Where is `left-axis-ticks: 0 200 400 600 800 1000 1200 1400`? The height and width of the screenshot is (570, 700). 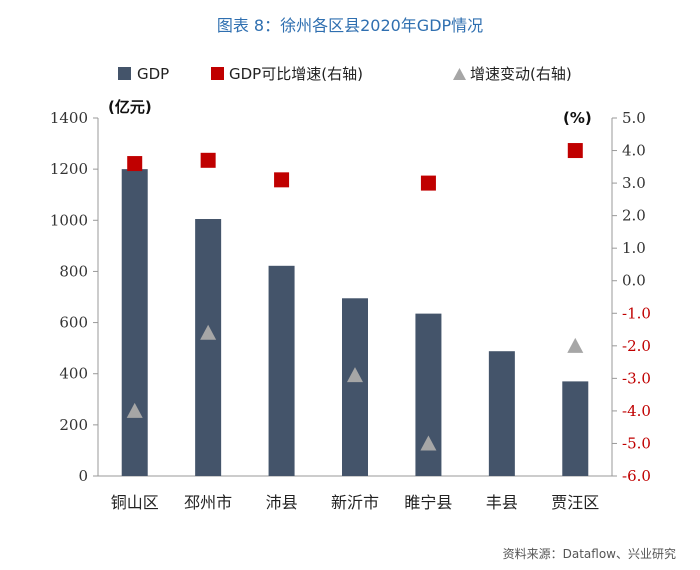 left-axis-ticks: 0 200 400 600 800 1000 1200 1400 is located at coordinates (74, 297).